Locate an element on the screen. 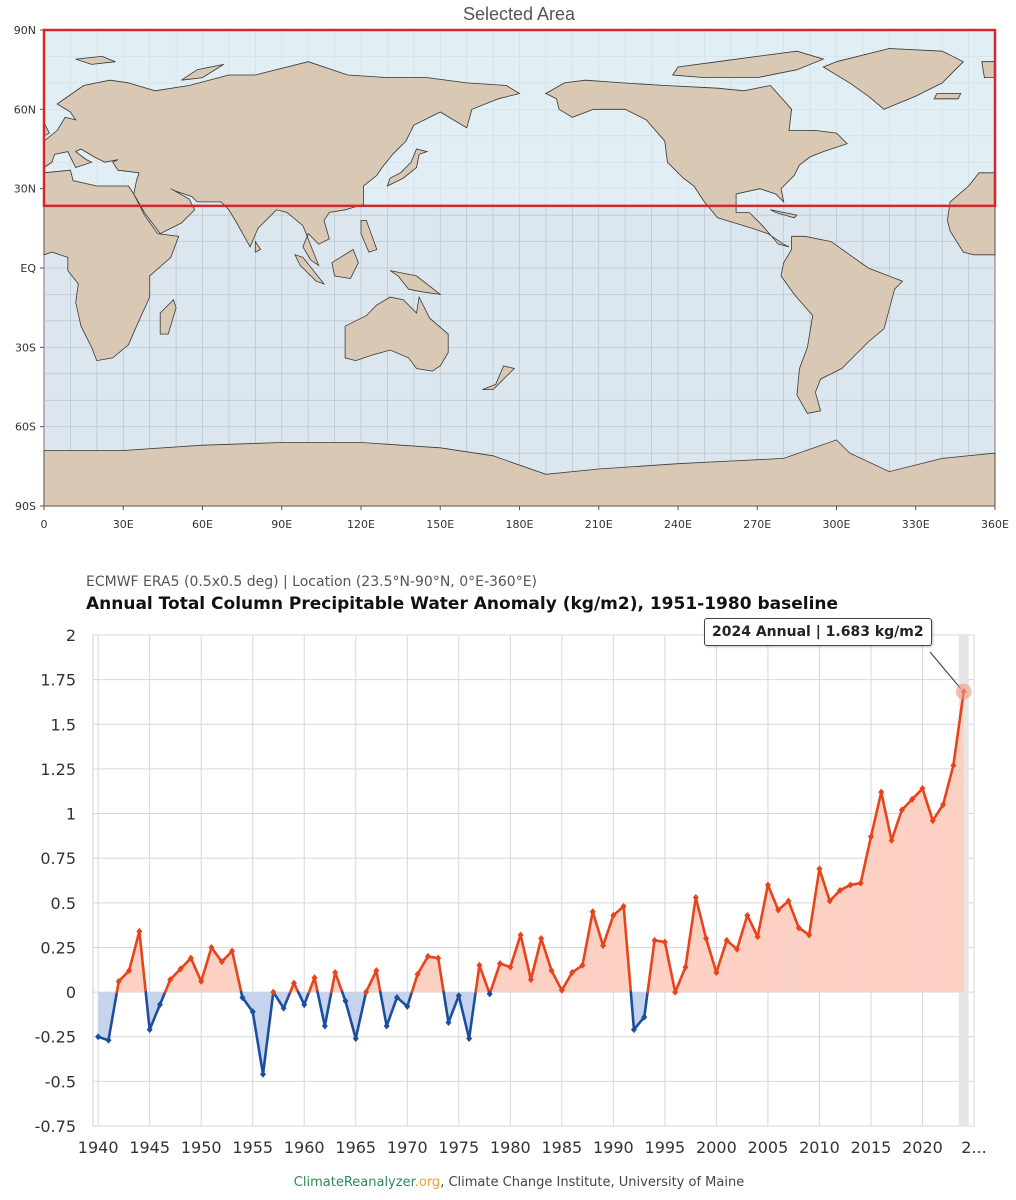  tooltip: 2024 Annual | 1.683 kg/m2 is located at coordinates (818, 632).